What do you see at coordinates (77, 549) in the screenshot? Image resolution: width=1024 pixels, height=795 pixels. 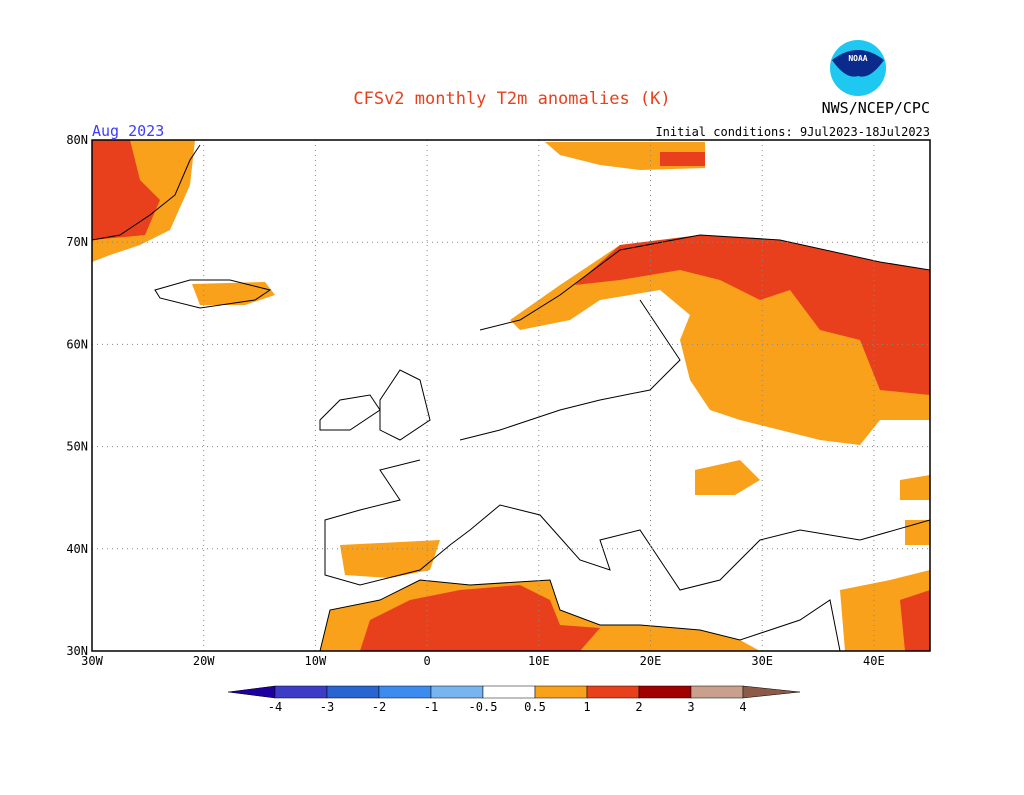 I see `lat-label: 40N` at bounding box center [77, 549].